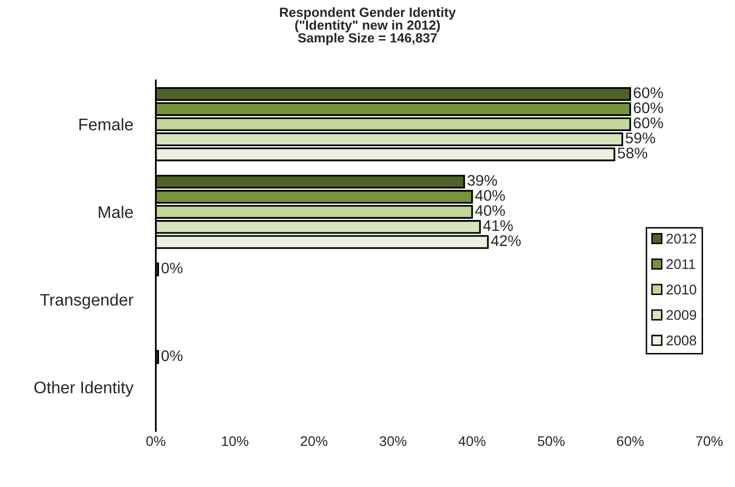 The width and height of the screenshot is (735, 487). Describe the element at coordinates (87, 301) in the screenshot. I see `y-tick-label: Transgender` at that location.